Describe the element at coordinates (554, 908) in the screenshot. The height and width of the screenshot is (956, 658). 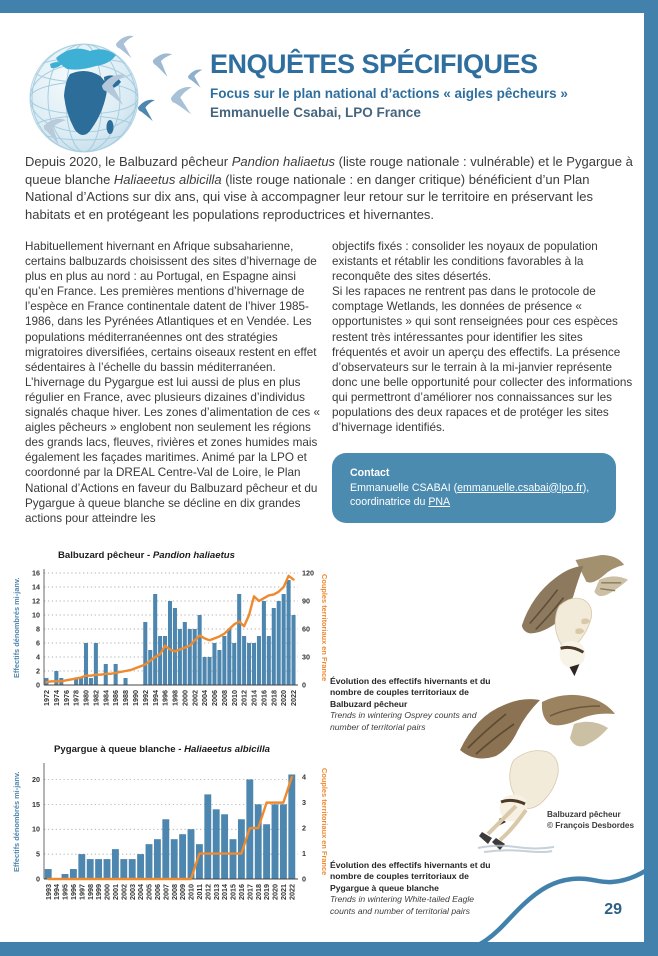
I see `wave-decoration-icon` at that location.